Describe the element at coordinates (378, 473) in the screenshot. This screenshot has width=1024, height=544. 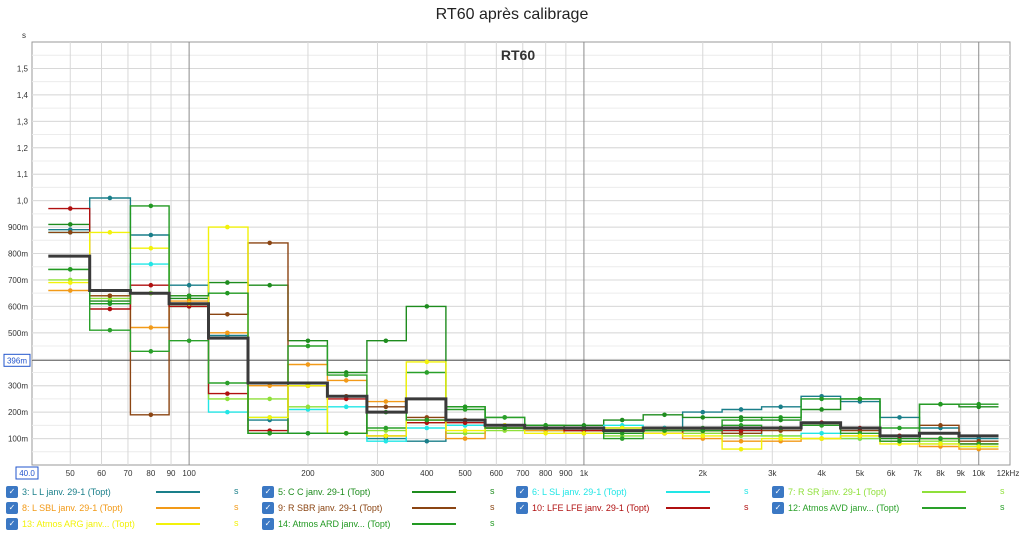
I see `x-tick-label: 300` at that location.